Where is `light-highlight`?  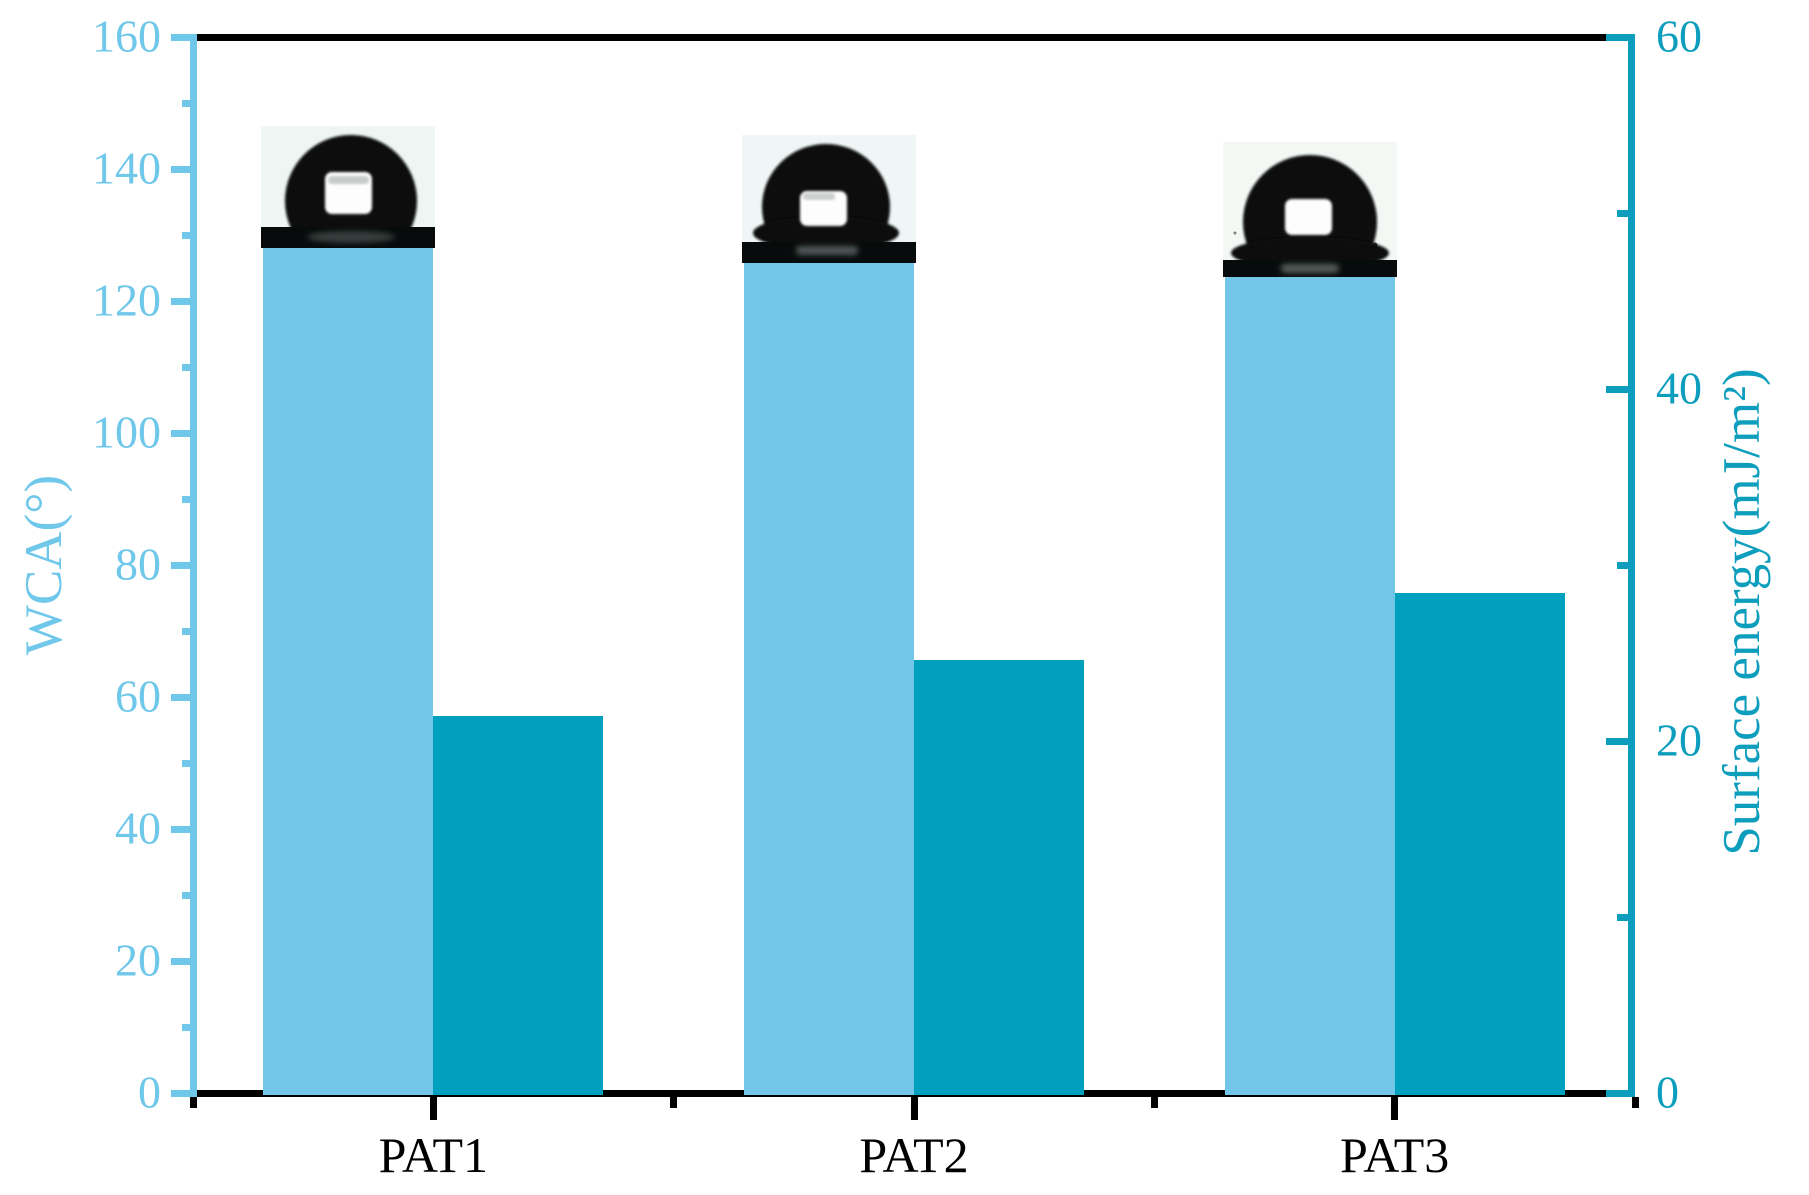
light-highlight is located at coordinates (1308, 217).